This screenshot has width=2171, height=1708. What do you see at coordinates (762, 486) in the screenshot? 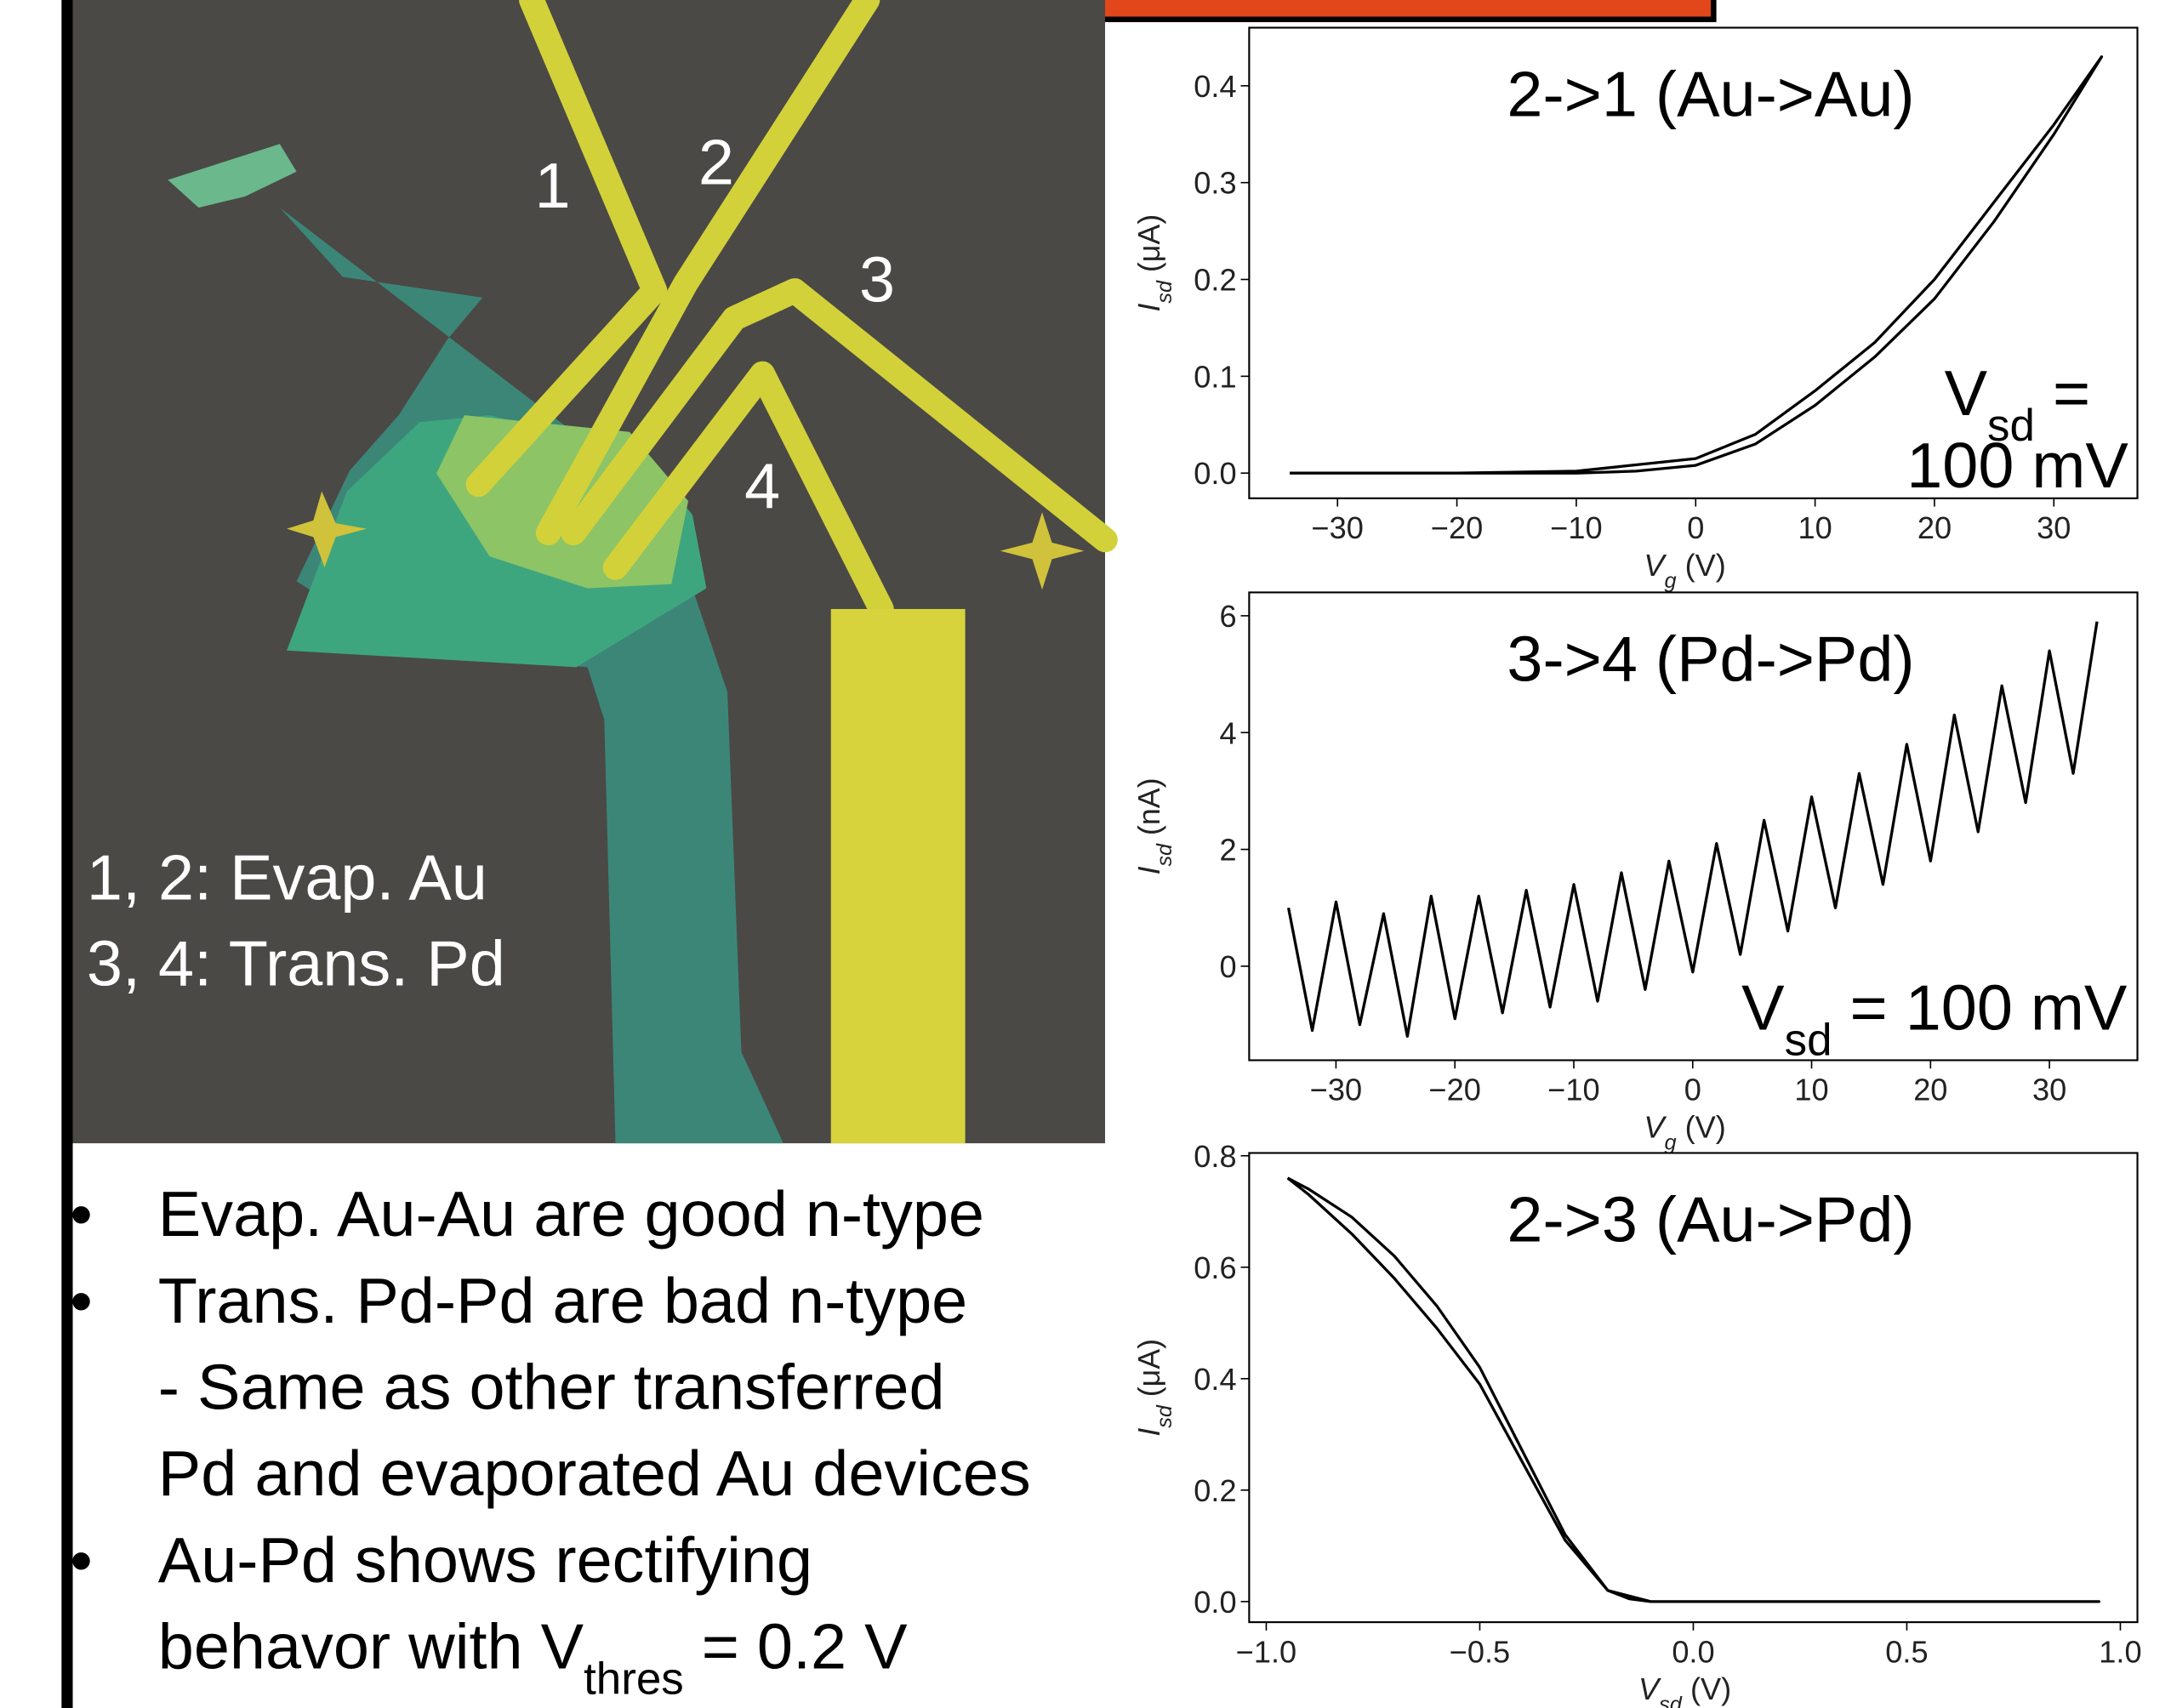
I see `lead-label: 4` at bounding box center [762, 486].